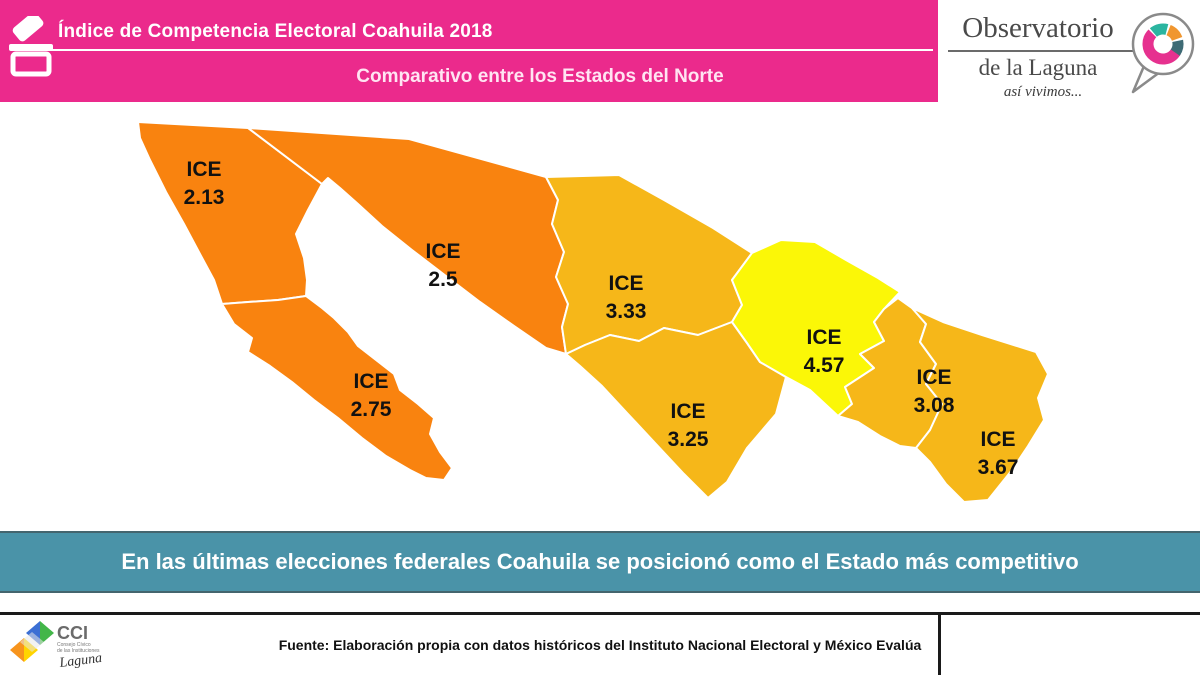 The image size is (1200, 675). What do you see at coordinates (78, 651) in the screenshot?
I see `cci-line2: de las Instituciones` at bounding box center [78, 651].